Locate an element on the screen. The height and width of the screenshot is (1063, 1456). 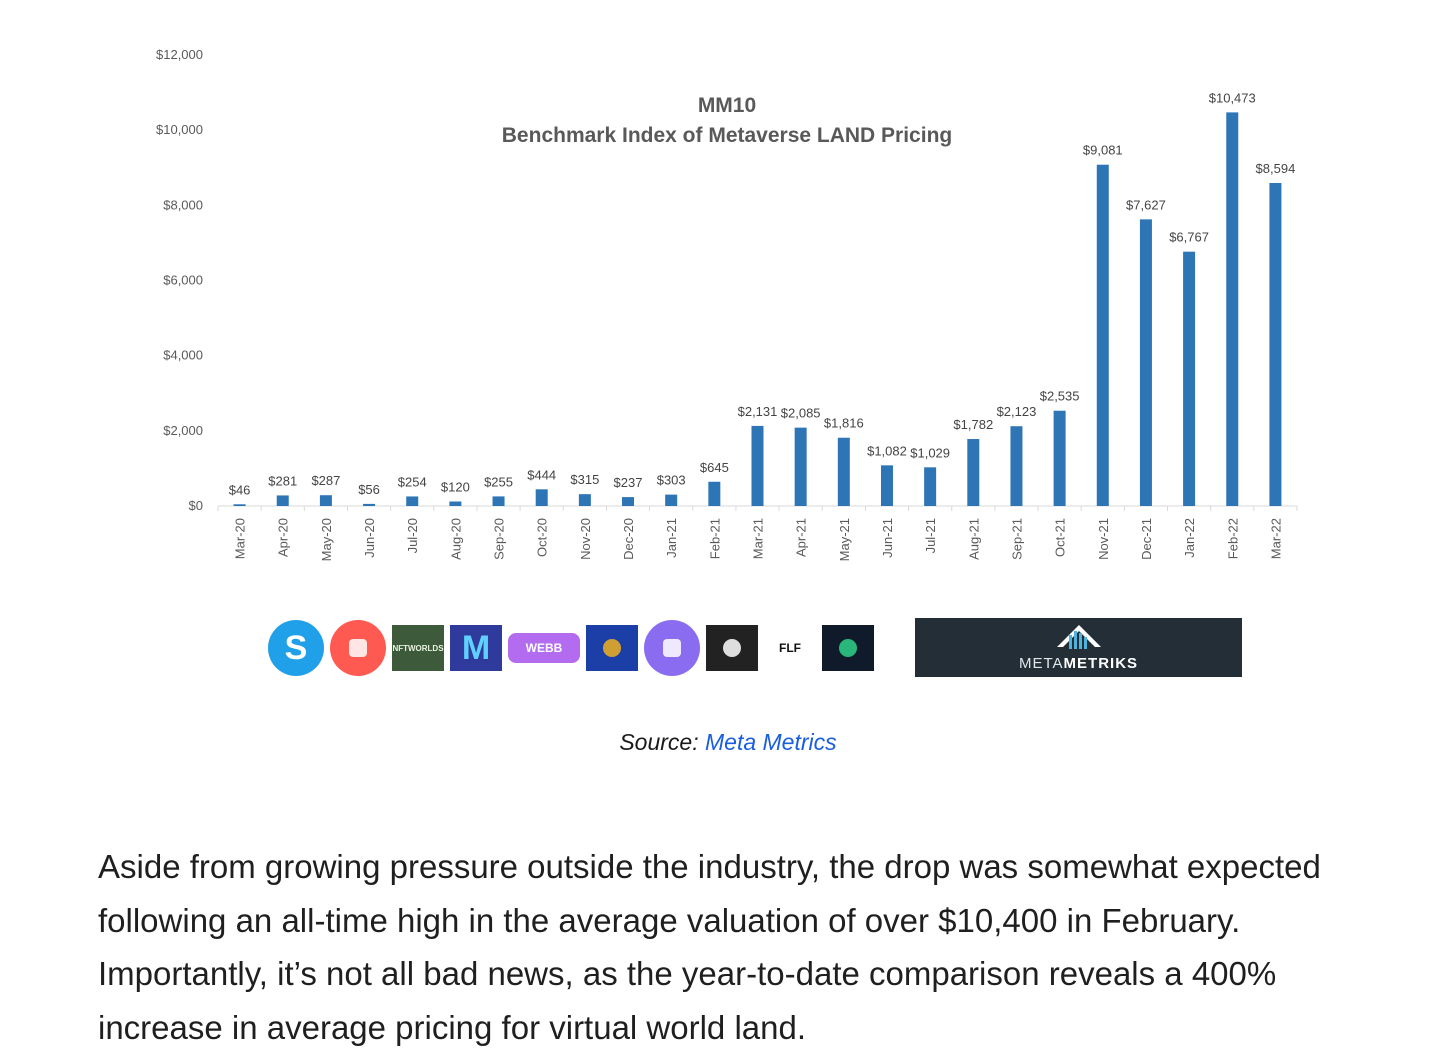
x-tick-label: Dec-21 is located at coordinates (1146, 539).